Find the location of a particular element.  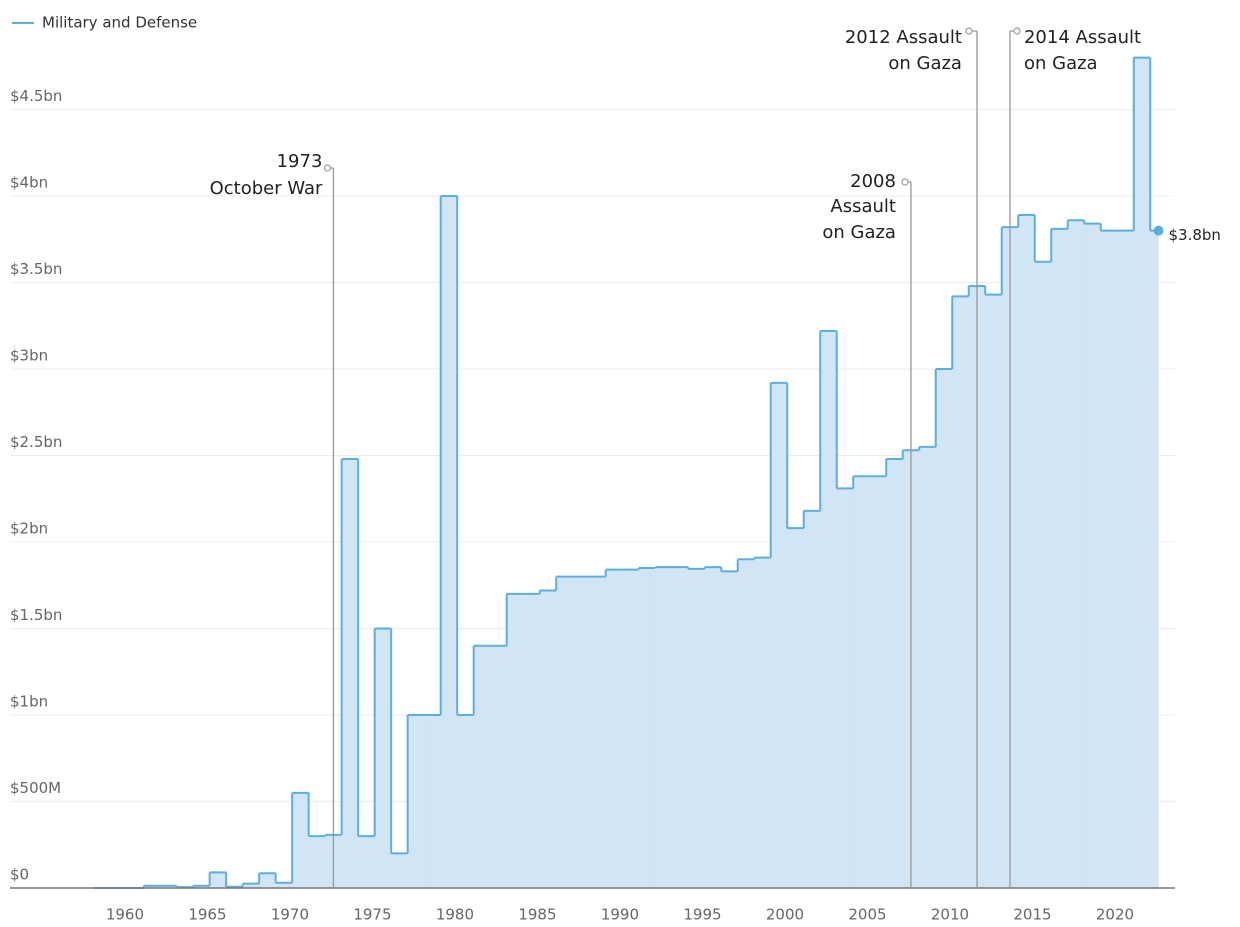

y-tick-label: $3.5bn is located at coordinates (36, 269).